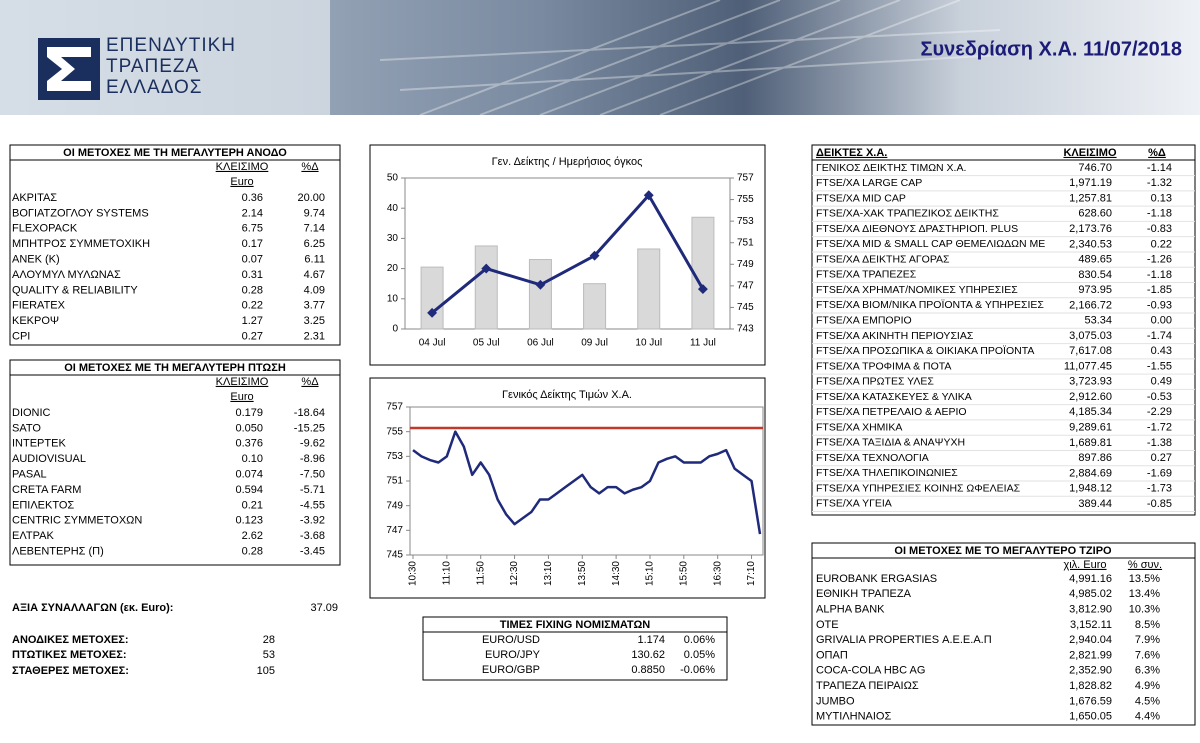  I want to click on turnover-value: 1,676.59, so click(1090, 701).